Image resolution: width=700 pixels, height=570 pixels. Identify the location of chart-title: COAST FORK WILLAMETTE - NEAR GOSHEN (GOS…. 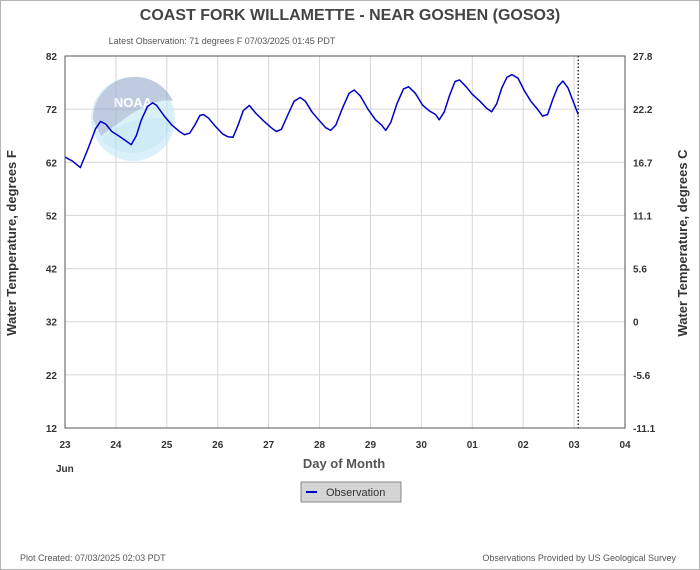
(350, 15).